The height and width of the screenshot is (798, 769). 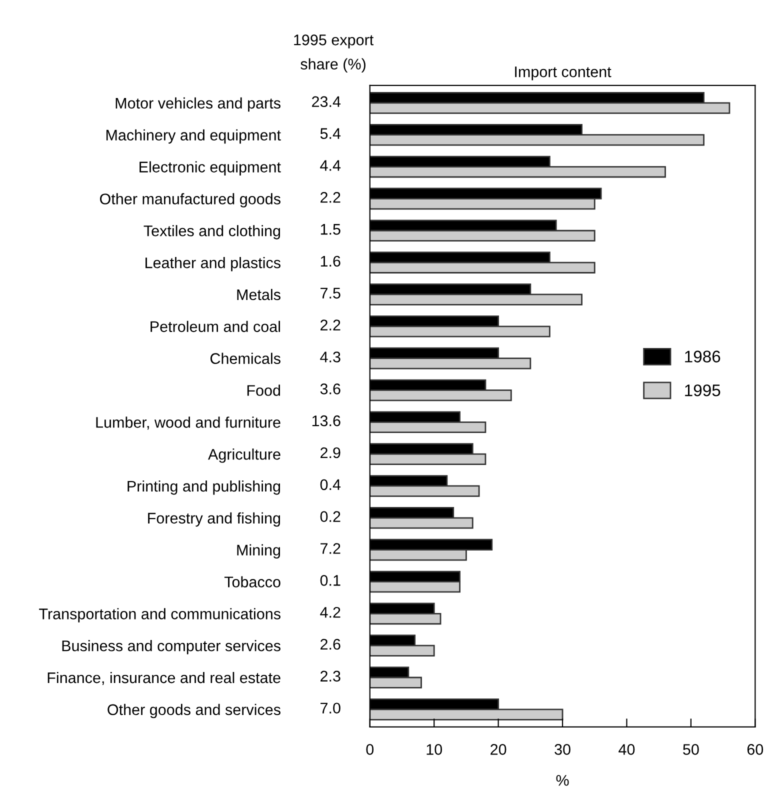 I want to click on y2-tick-label: 4.2, so click(x=330, y=612).